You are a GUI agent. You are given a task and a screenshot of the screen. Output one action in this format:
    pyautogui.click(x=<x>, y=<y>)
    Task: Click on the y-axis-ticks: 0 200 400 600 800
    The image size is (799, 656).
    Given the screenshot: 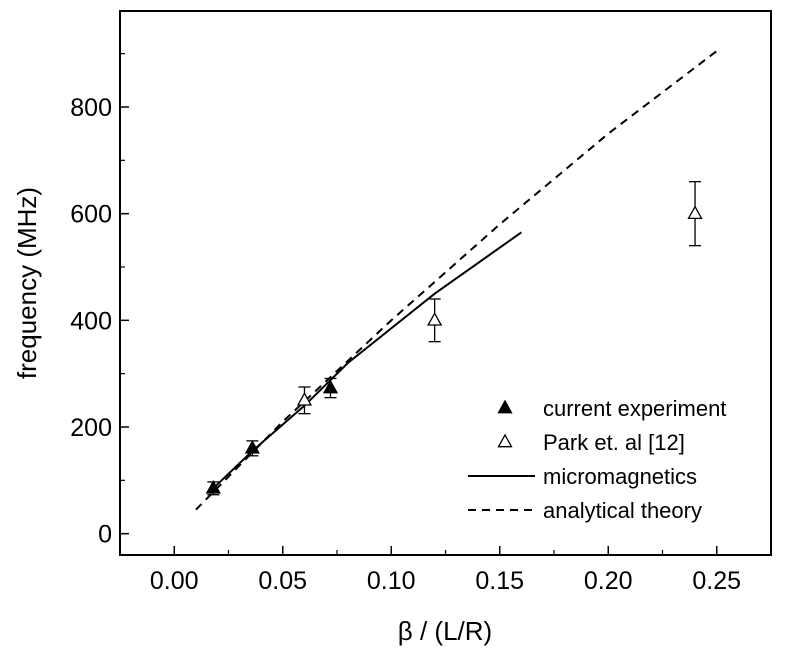 What is the action you would take?
    pyautogui.click(x=99, y=301)
    